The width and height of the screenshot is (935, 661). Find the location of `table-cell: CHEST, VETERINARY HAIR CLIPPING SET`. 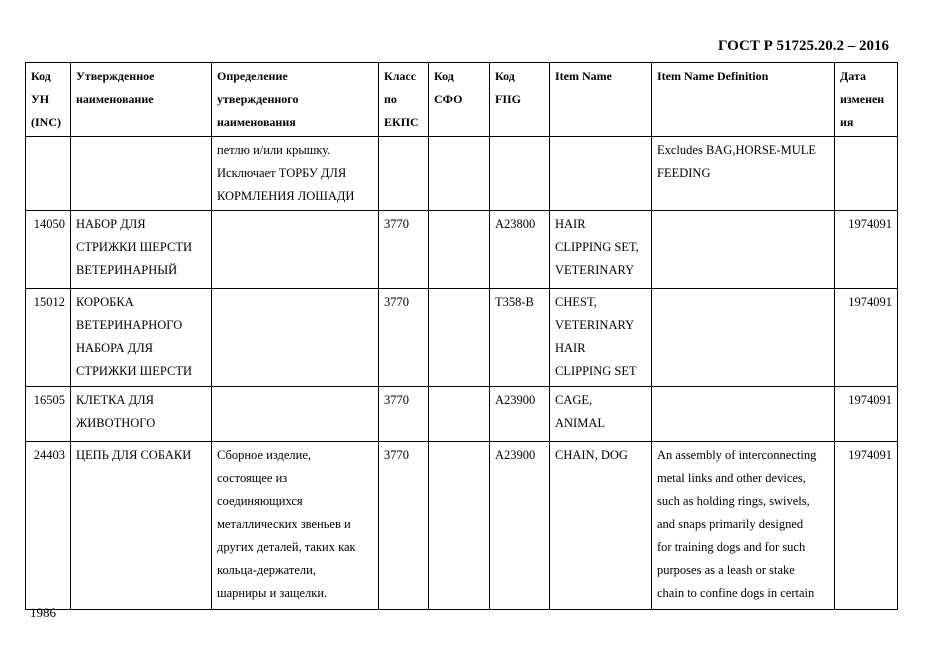

table-cell: CHEST, VETERINARY HAIR CLIPPING SET is located at coordinates (600, 337).